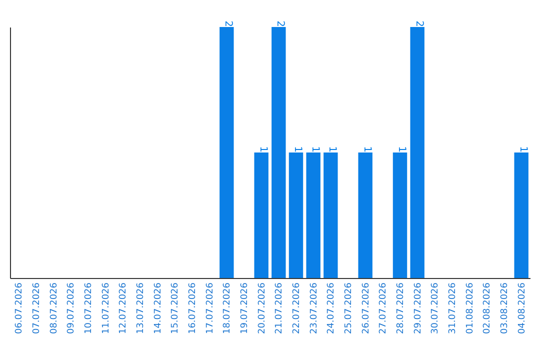 This screenshot has width=540, height=340. What do you see at coordinates (435, 308) in the screenshot?
I see `x-tick-label: 30.07.2026` at bounding box center [435, 308].